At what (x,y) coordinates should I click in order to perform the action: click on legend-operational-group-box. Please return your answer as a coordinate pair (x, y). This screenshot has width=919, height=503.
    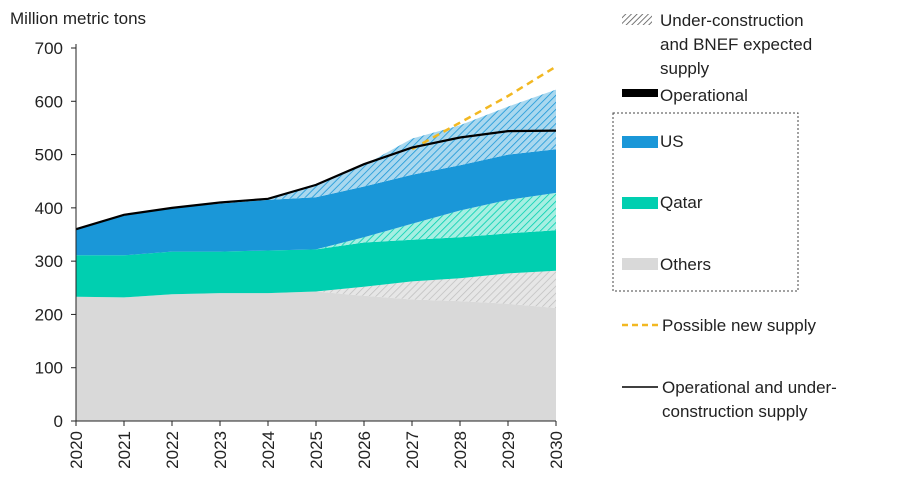
    Looking at the image, I should click on (705, 202).